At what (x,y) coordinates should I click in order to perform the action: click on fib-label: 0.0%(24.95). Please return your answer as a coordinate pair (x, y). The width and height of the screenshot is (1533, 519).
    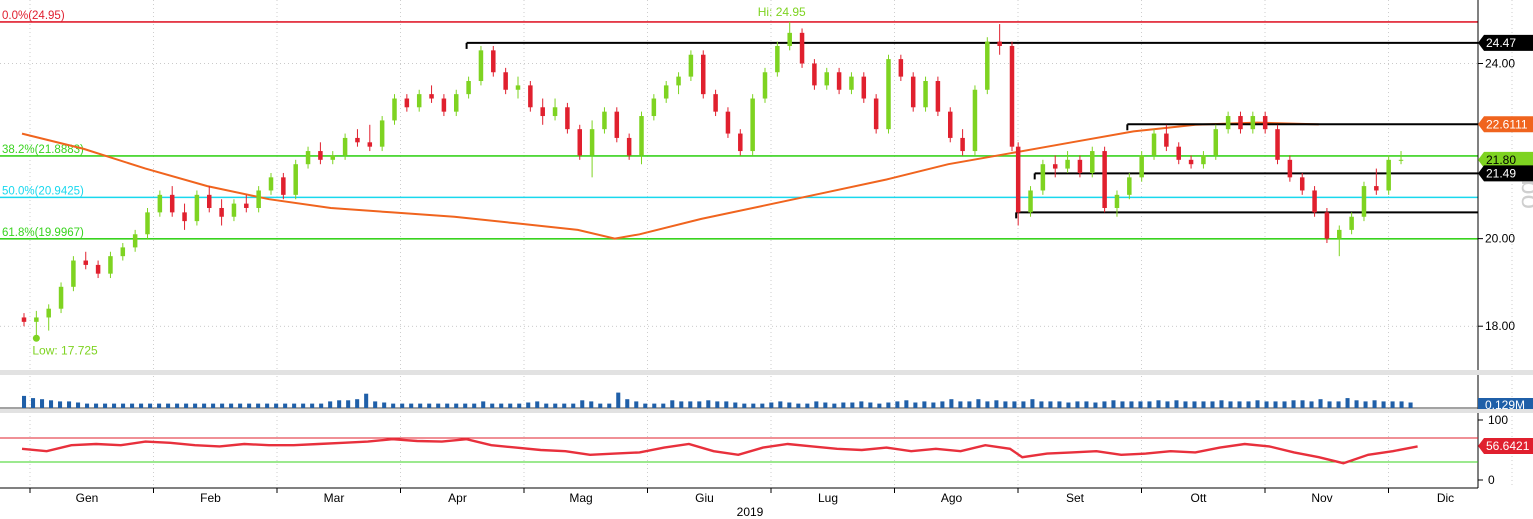
    Looking at the image, I should click on (33, 16).